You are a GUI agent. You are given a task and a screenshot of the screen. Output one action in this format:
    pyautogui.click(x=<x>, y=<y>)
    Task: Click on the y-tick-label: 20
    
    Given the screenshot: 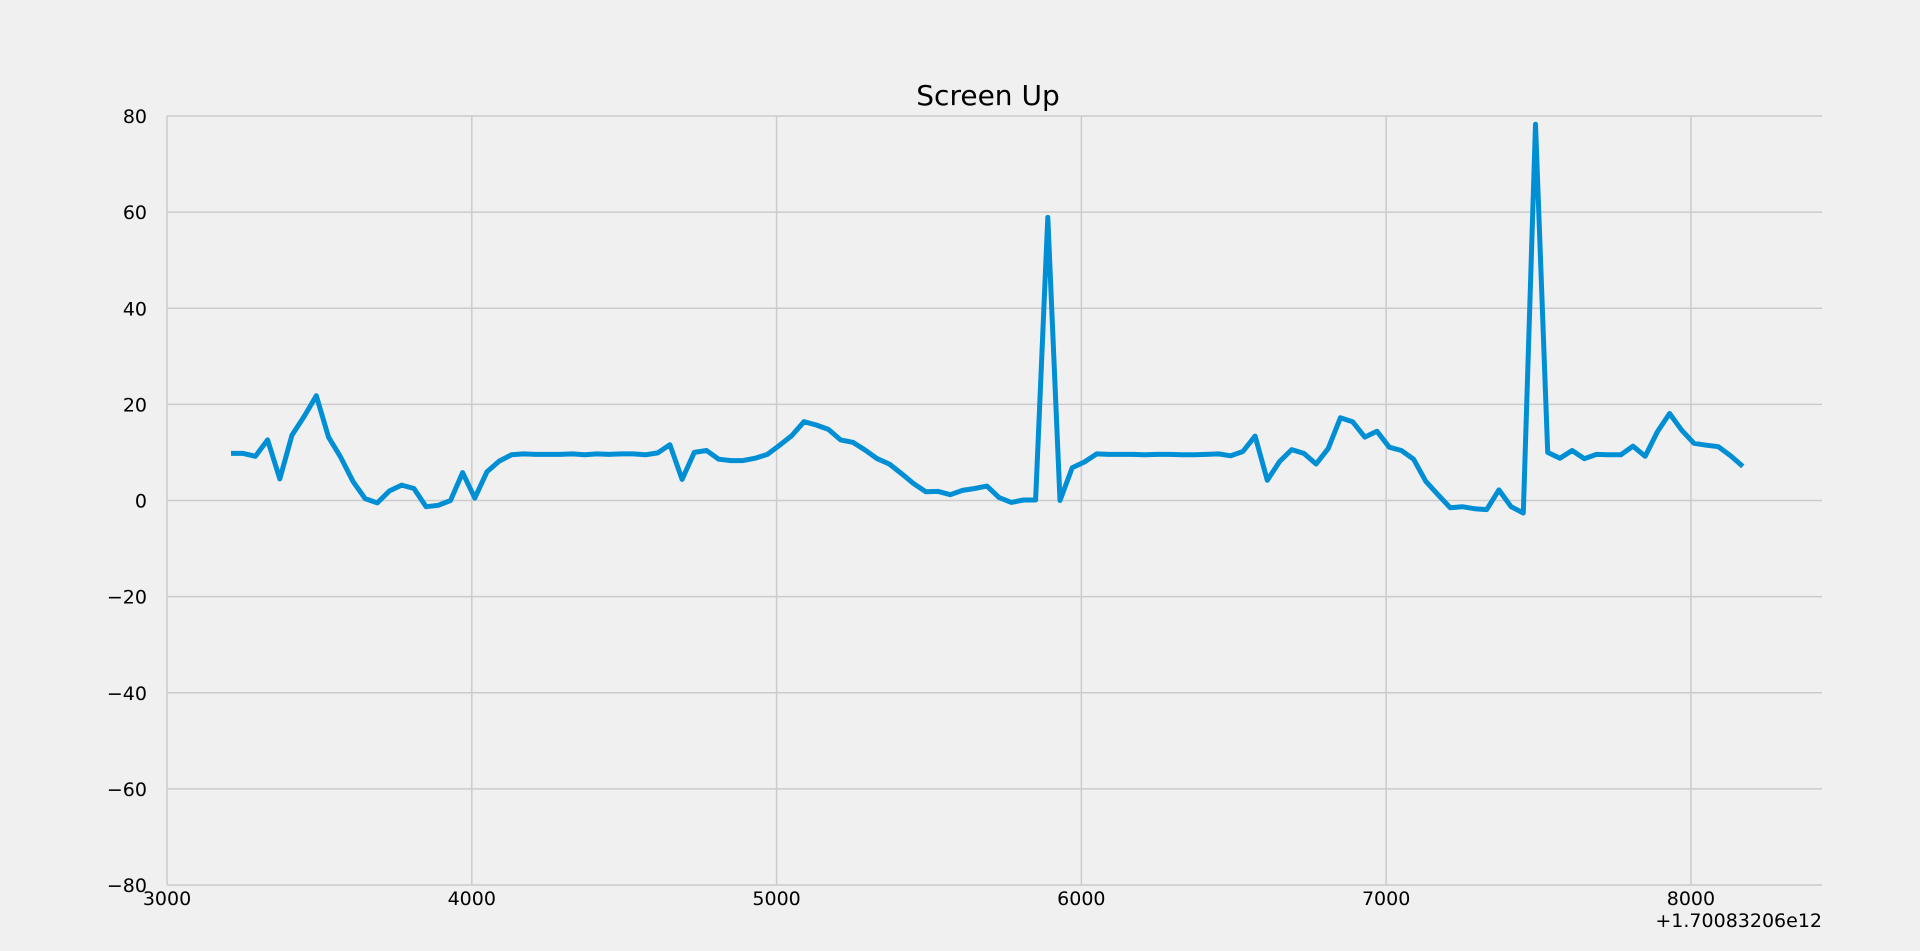 What is the action you would take?
    pyautogui.click(x=135, y=405)
    